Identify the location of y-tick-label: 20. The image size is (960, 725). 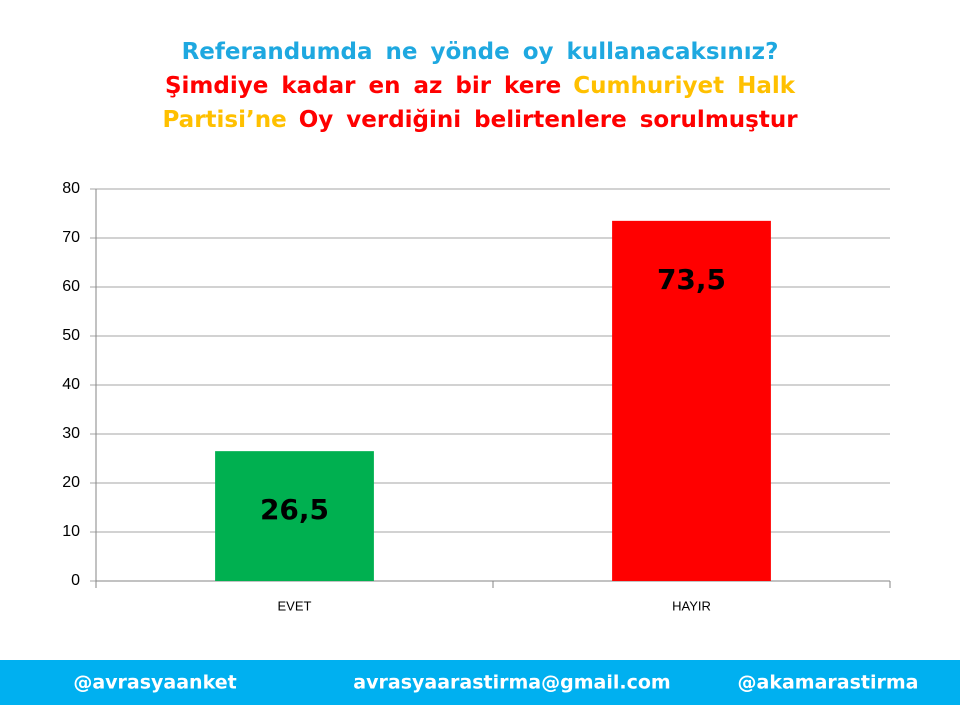
(71, 482).